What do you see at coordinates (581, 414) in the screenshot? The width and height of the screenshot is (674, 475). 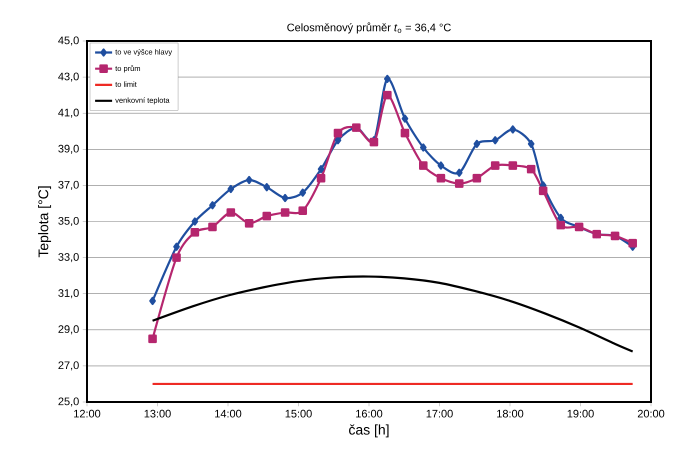 I see `x-tick-label: 19:00` at bounding box center [581, 414].